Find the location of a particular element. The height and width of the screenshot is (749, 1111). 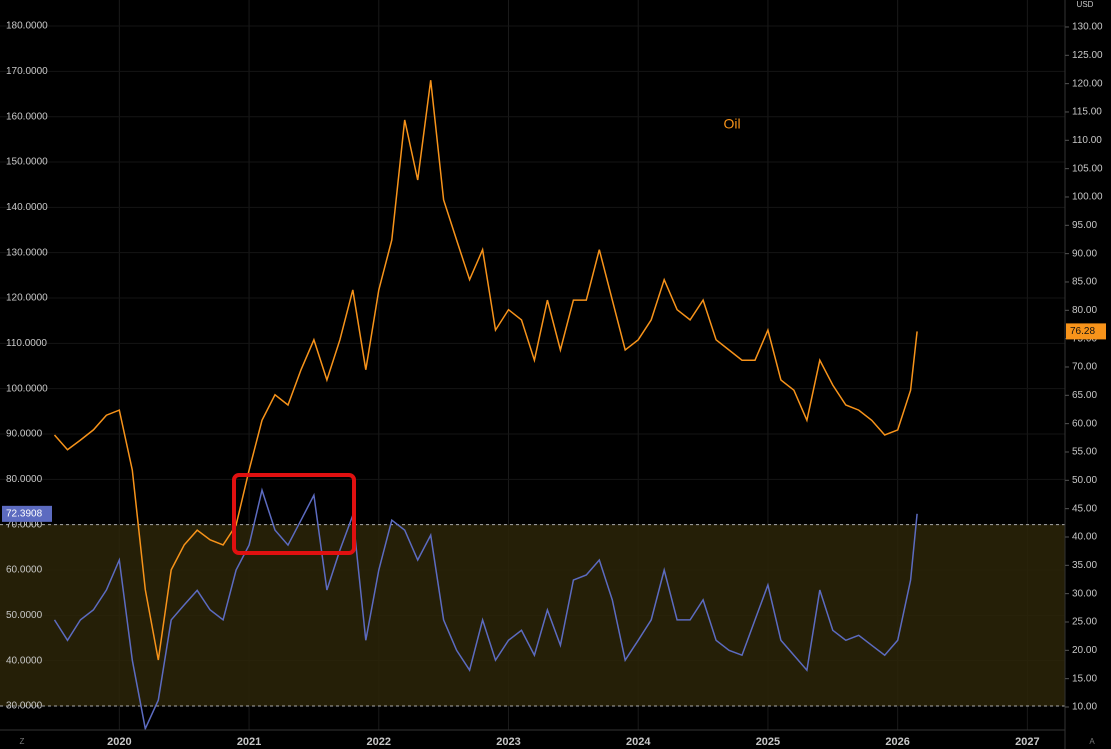

y2-tick-label: 15.00 is located at coordinates (1084, 678).